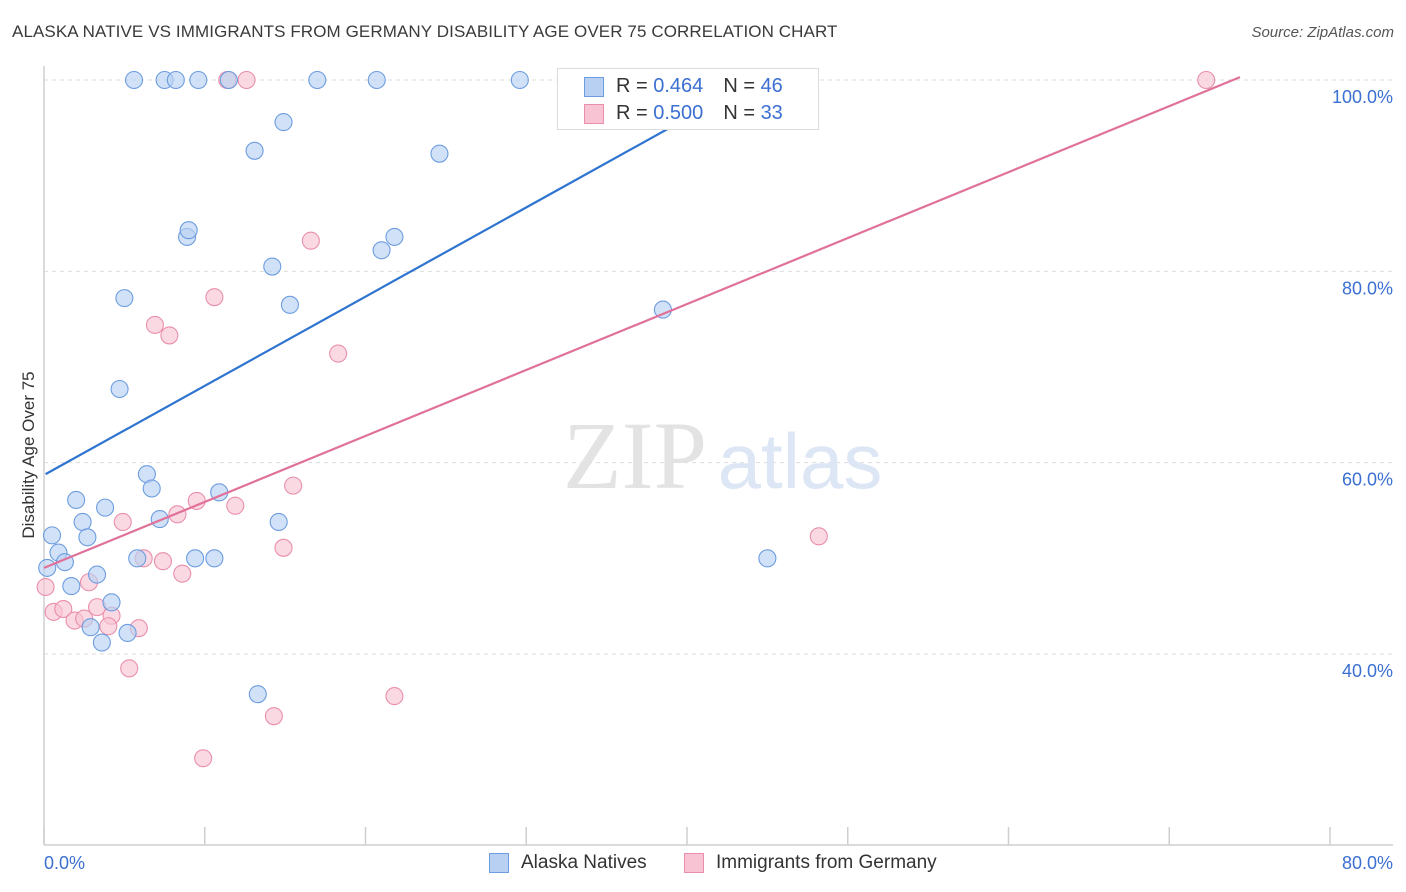 This screenshot has width=1406, height=892. Describe the element at coordinates (635, 455) in the screenshot. I see `watermark-zip: ZIP` at that location.